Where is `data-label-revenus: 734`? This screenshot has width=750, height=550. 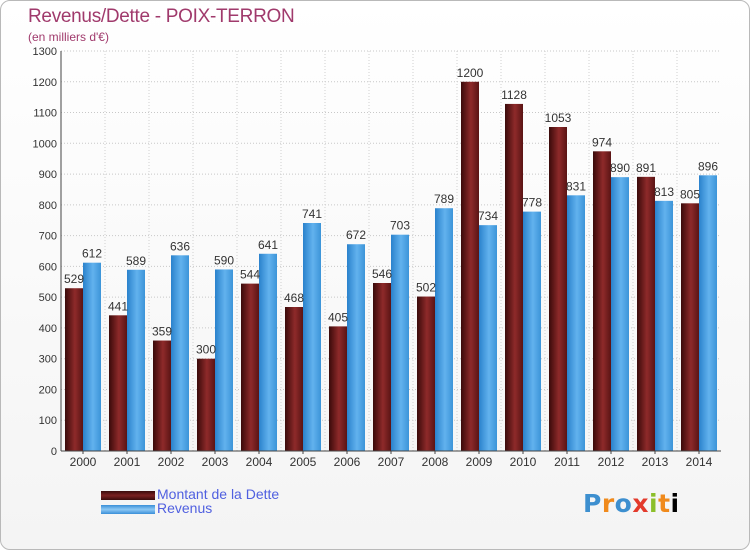 data-label-revenus: 734 is located at coordinates (488, 216).